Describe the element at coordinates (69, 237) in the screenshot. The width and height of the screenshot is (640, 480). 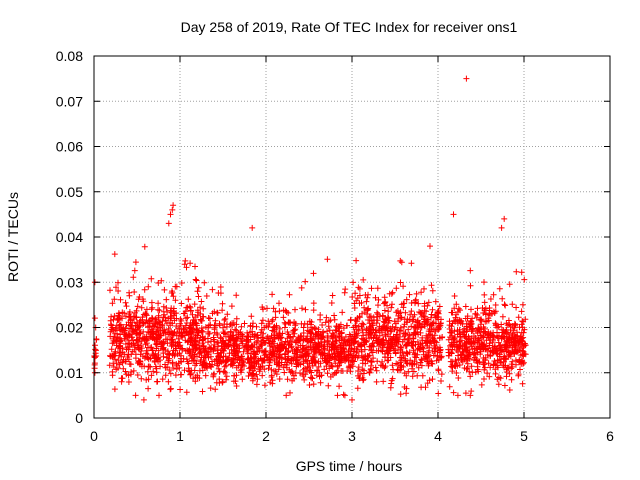
I see `y-tick-label: 0.04` at that location.